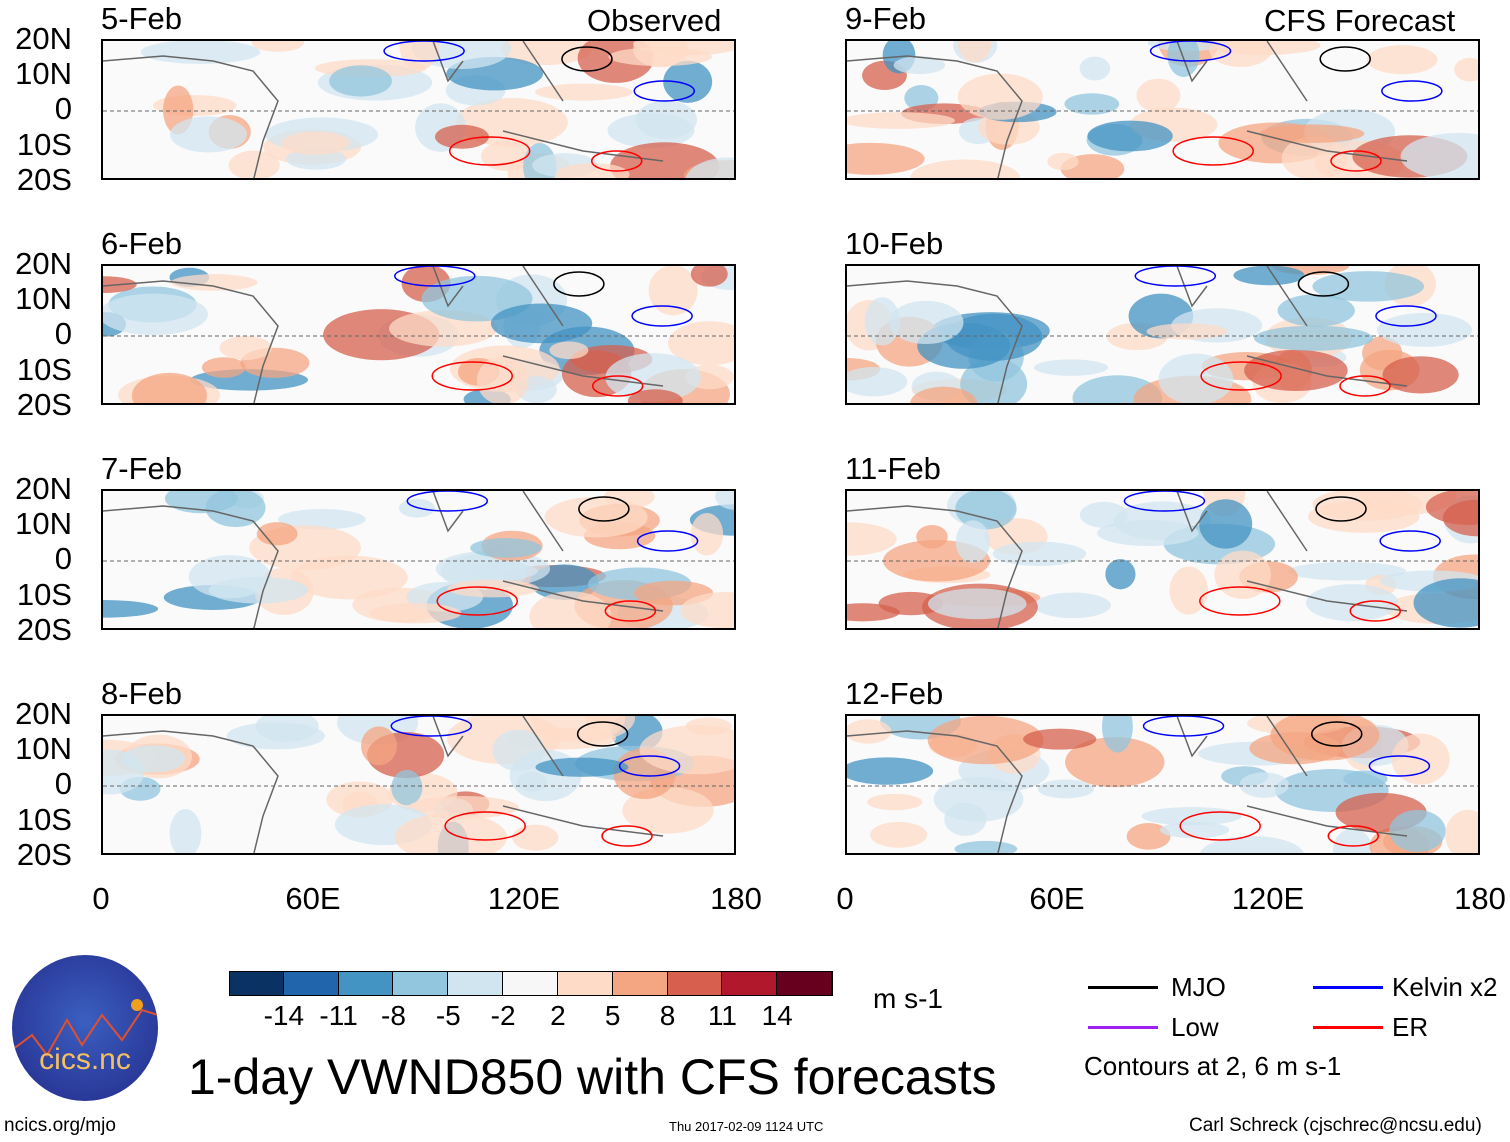  What do you see at coordinates (1445, 987) in the screenshot?
I see `legend-label-kelvin: Kelvin x2` at bounding box center [1445, 987].